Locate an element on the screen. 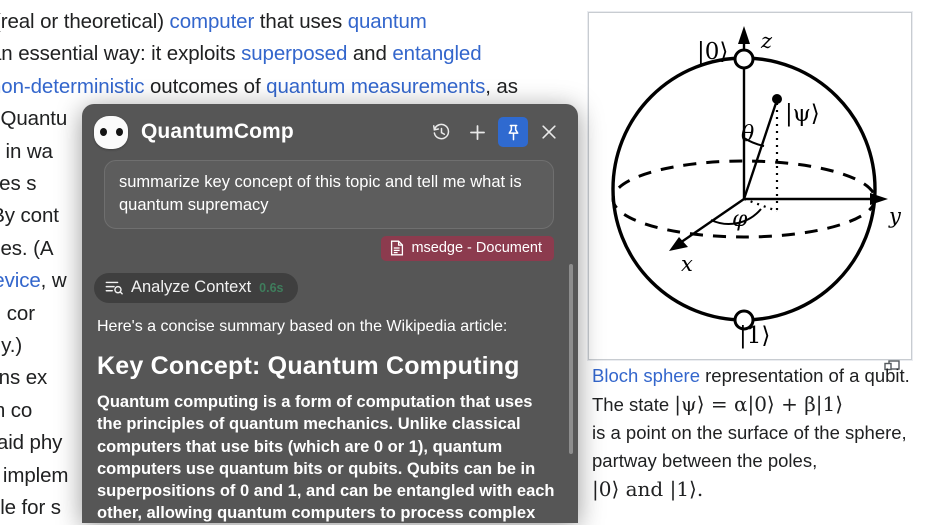  north-pole-label: |0⟩ is located at coordinates (712, 52).